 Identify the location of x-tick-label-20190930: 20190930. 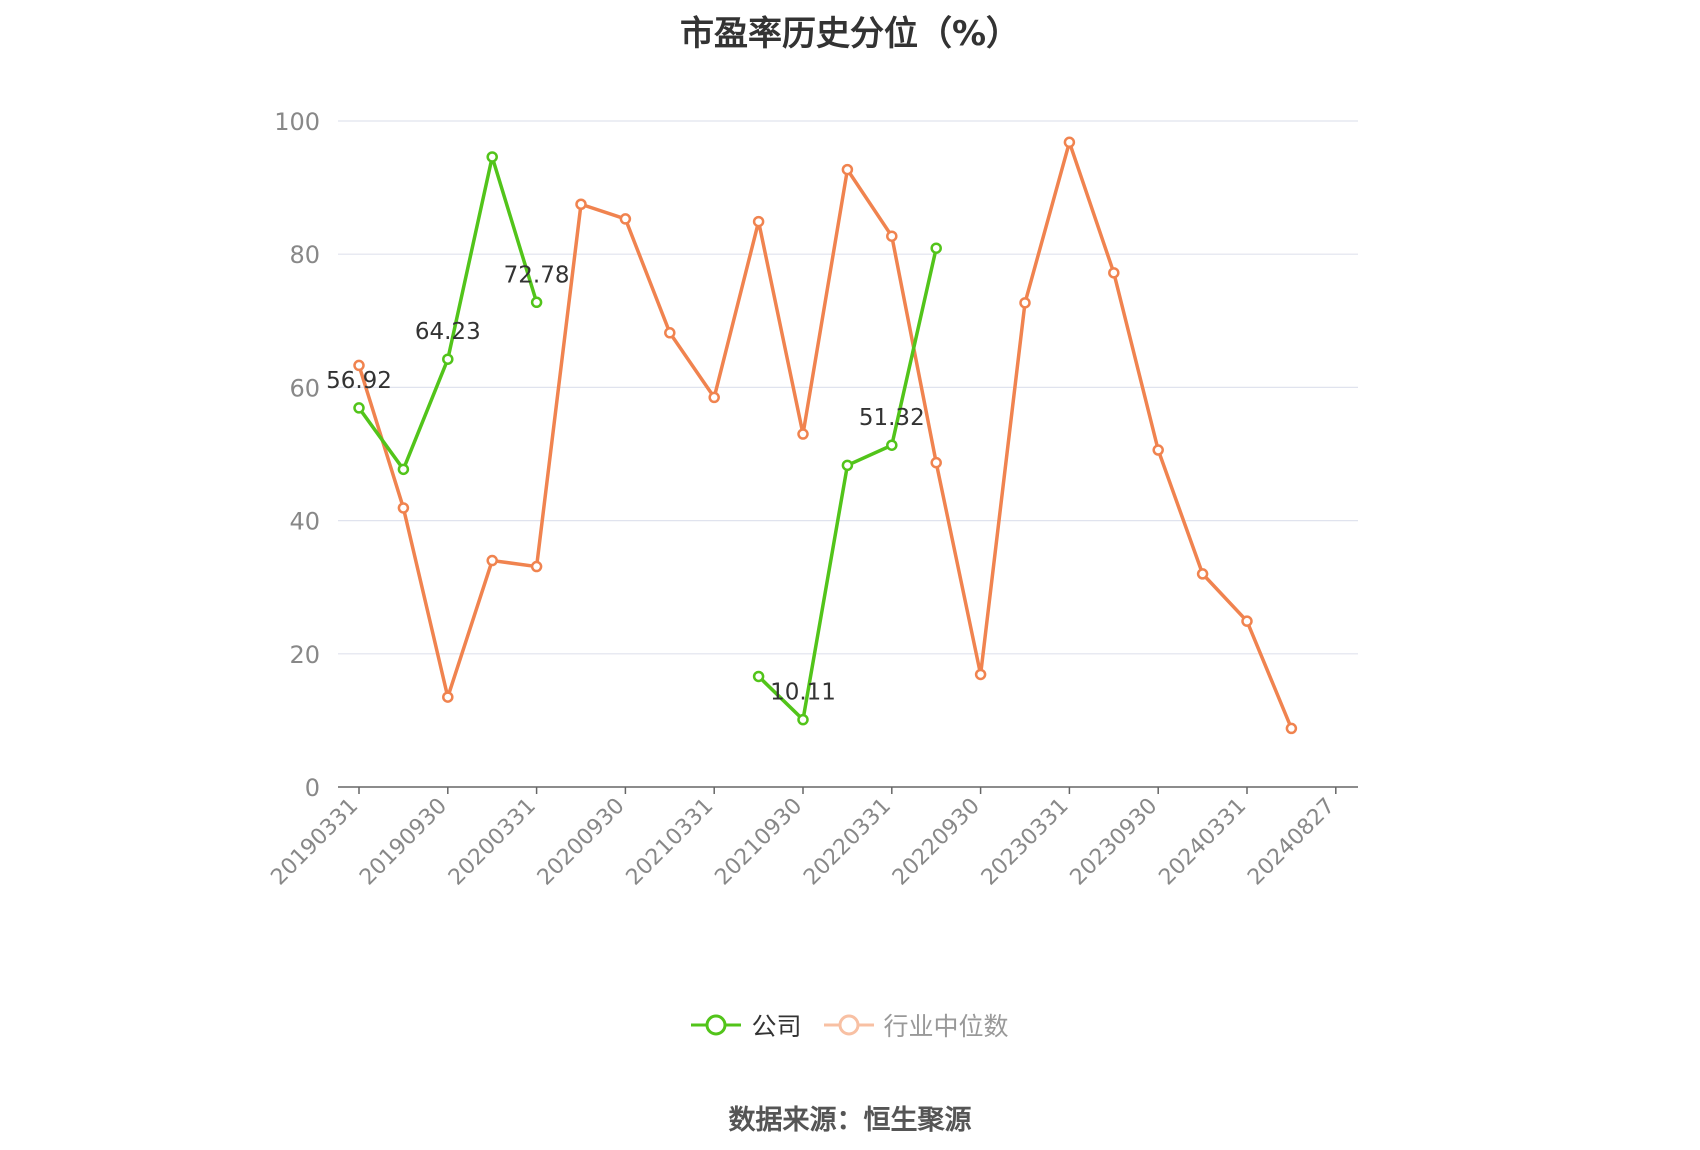
(403, 842).